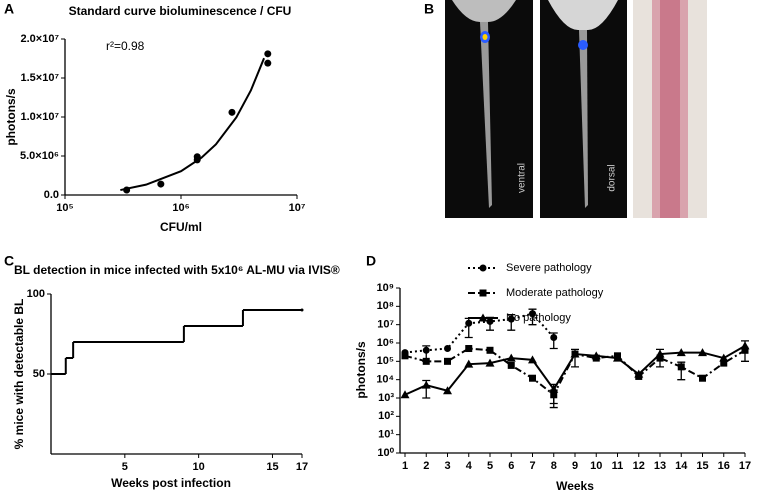 The width and height of the screenshot is (757, 494). What do you see at coordinates (554, 466) in the screenshot?
I see `x-tick-label: 8` at bounding box center [554, 466].